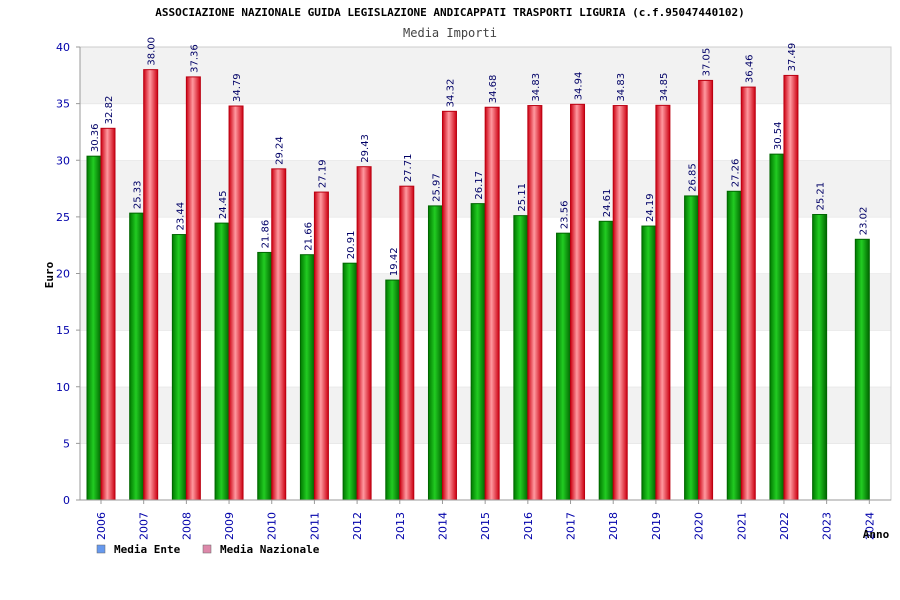  Describe the element at coordinates (528, 526) in the screenshot. I see `x-tick-label: 2016` at that location.